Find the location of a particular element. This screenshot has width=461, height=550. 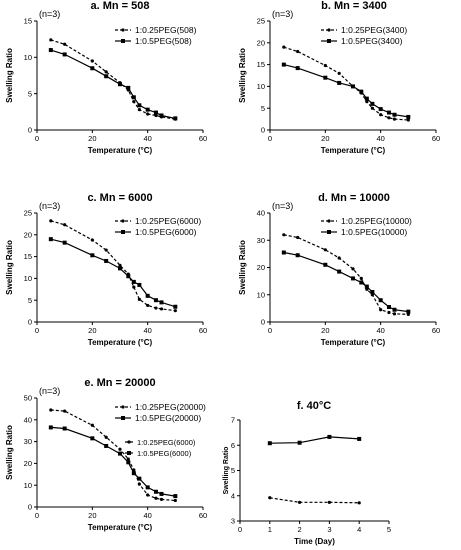

chart-title: b. Mn = 3400 is located at coordinates (354, 6).